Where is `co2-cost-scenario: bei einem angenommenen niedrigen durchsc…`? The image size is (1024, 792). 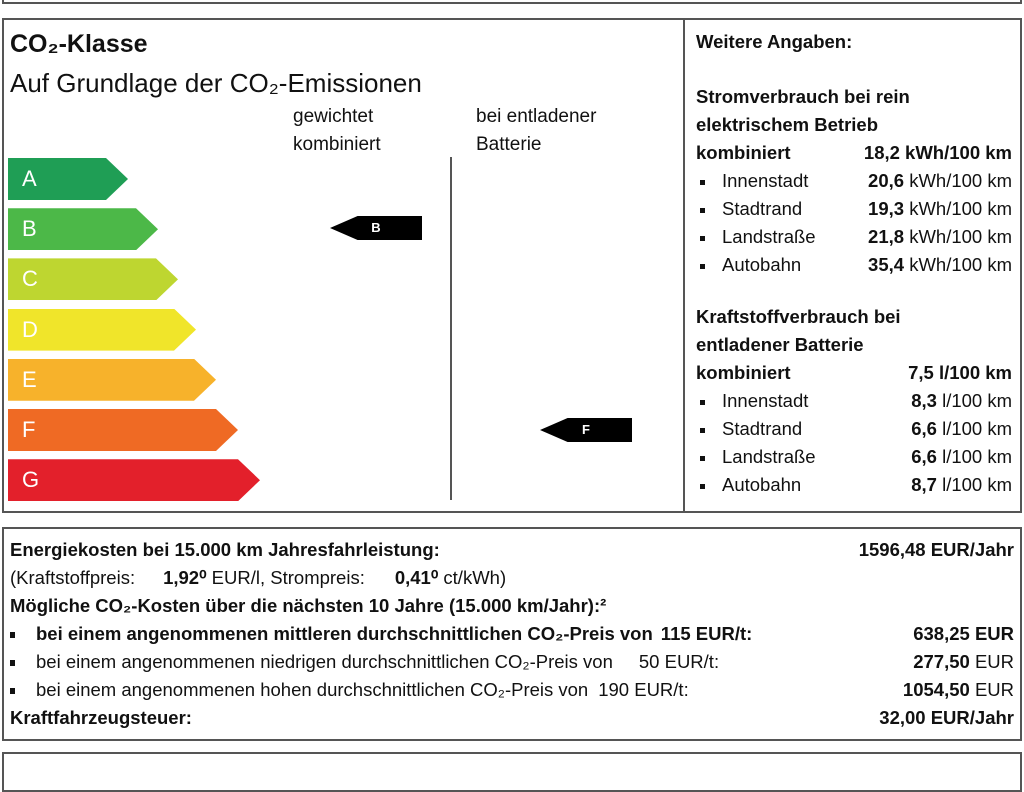
co2-cost-scenario: bei einem angenommenen niedrigen durchsc… is located at coordinates (512, 662).